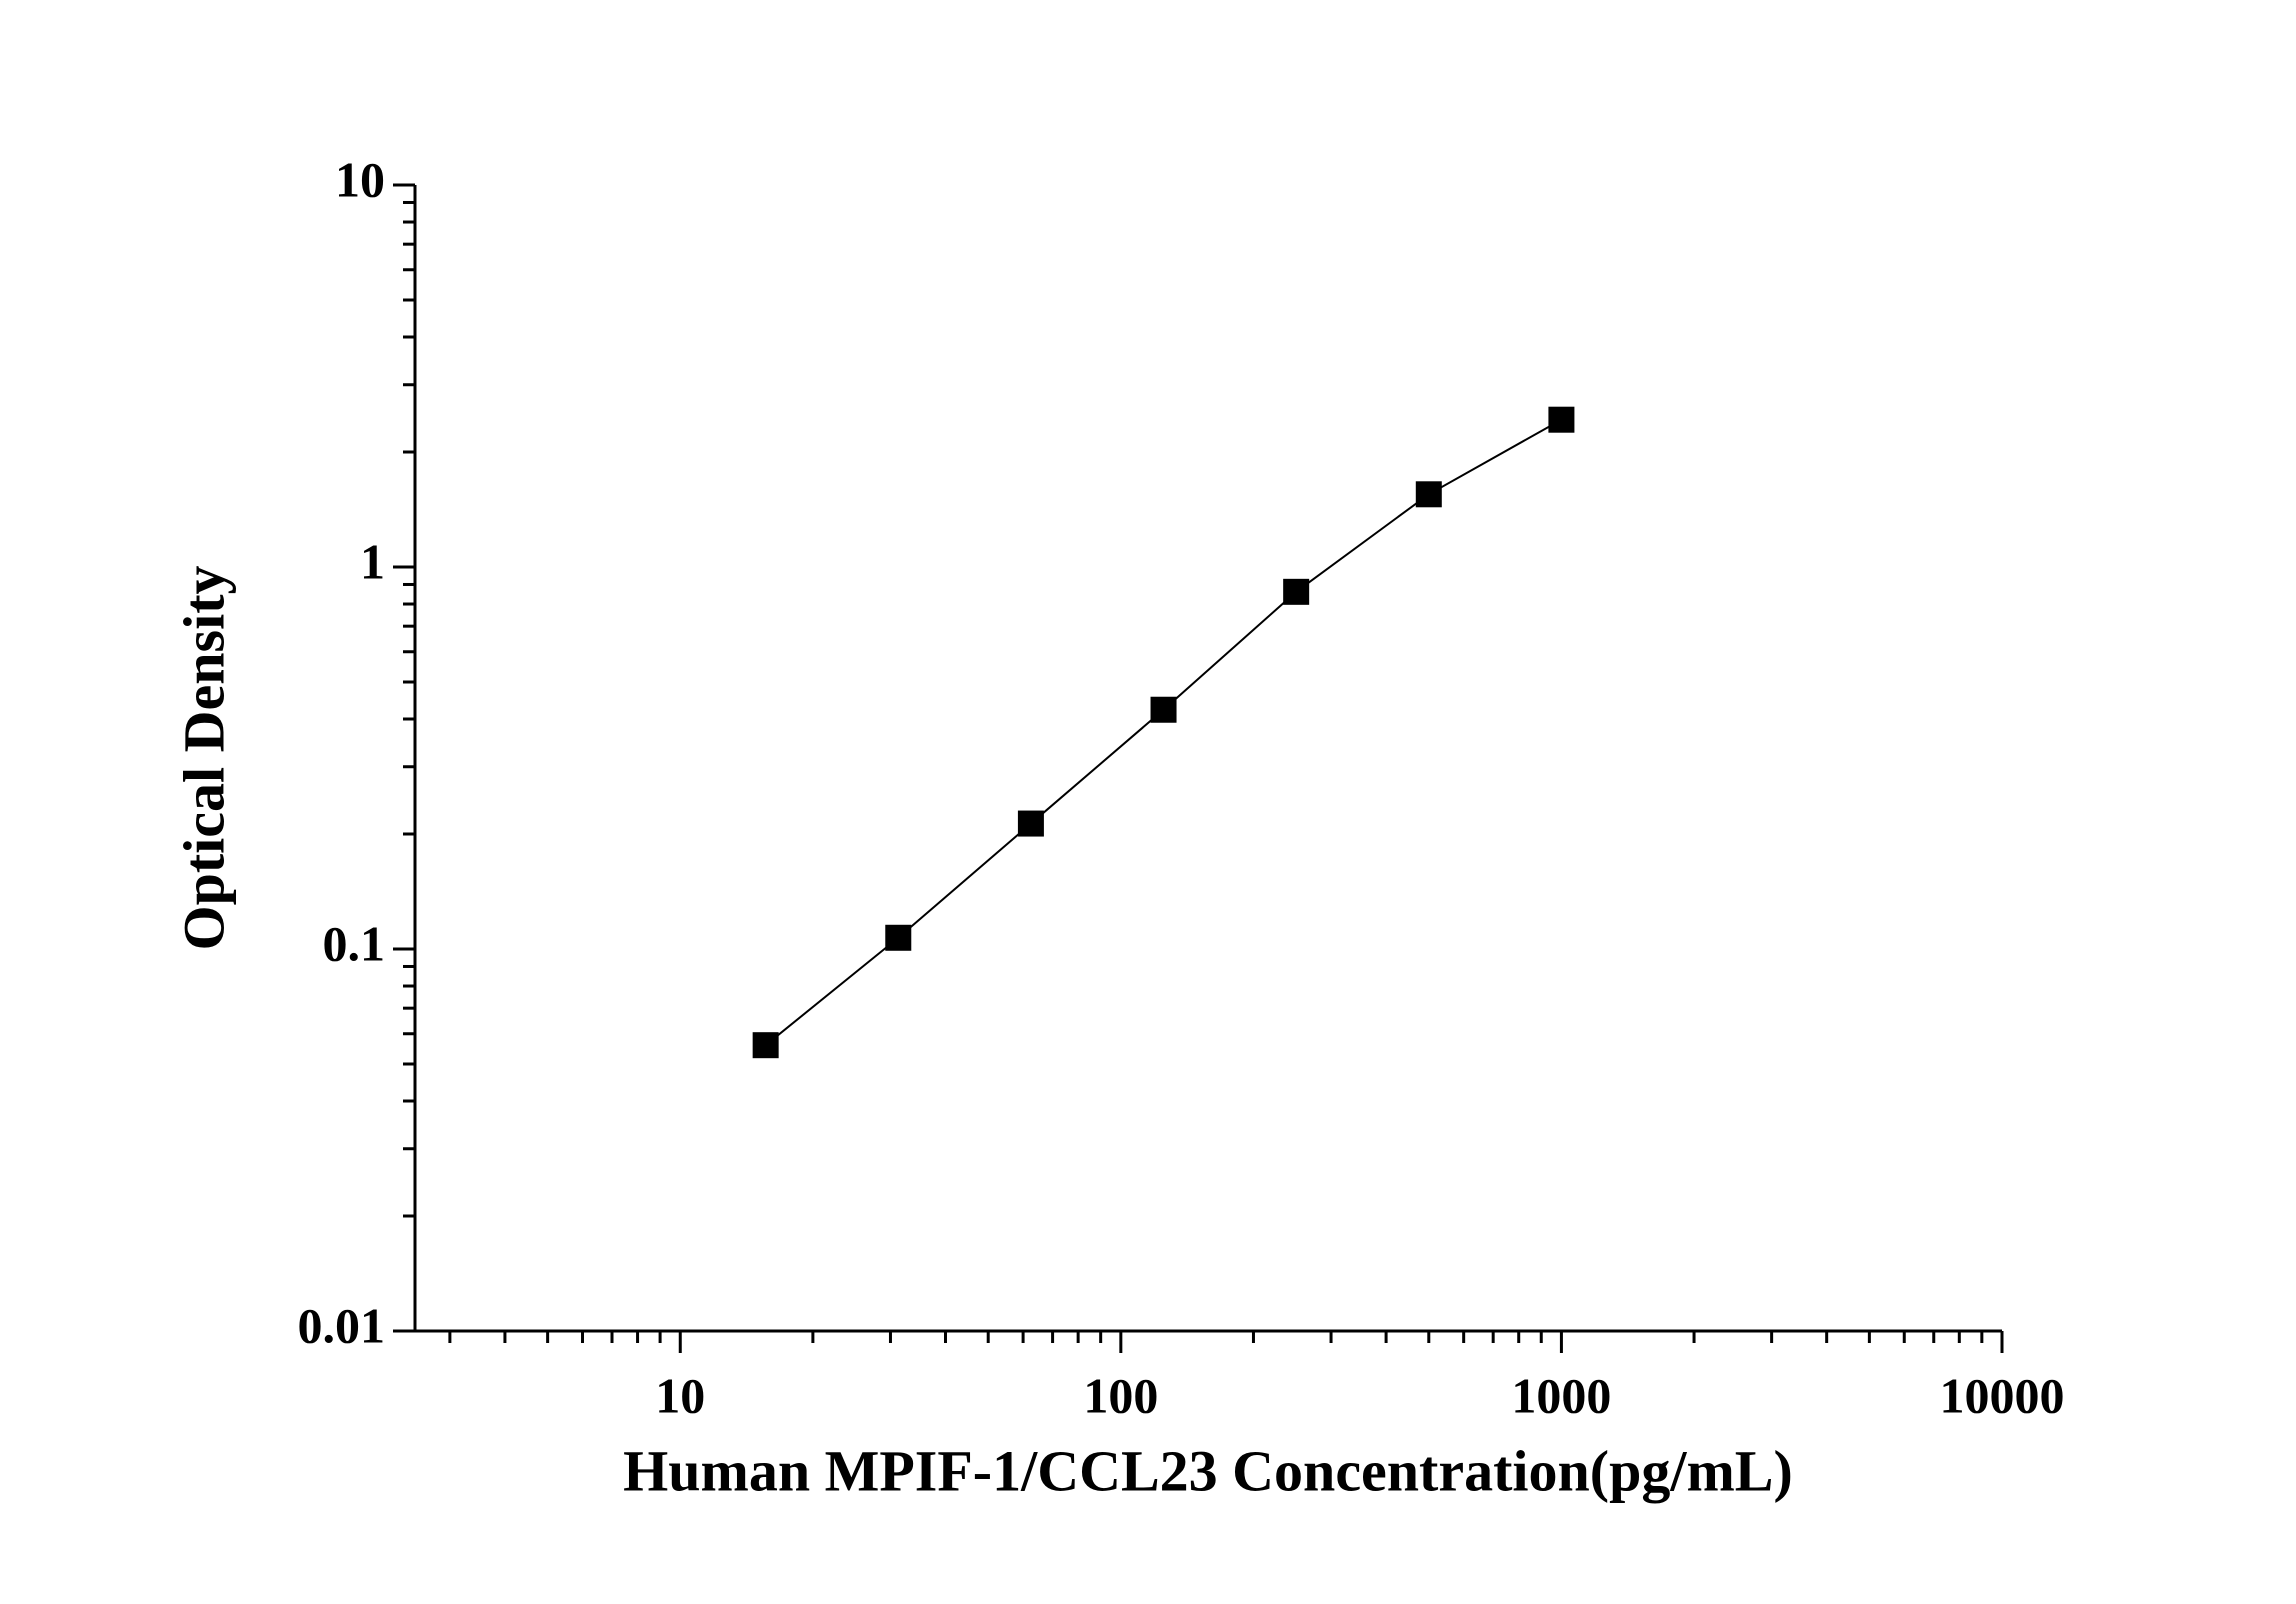 The width and height of the screenshot is (2296, 1604). What do you see at coordinates (1120, 1395) in the screenshot?
I see `x-tick-label: 100` at bounding box center [1120, 1395].